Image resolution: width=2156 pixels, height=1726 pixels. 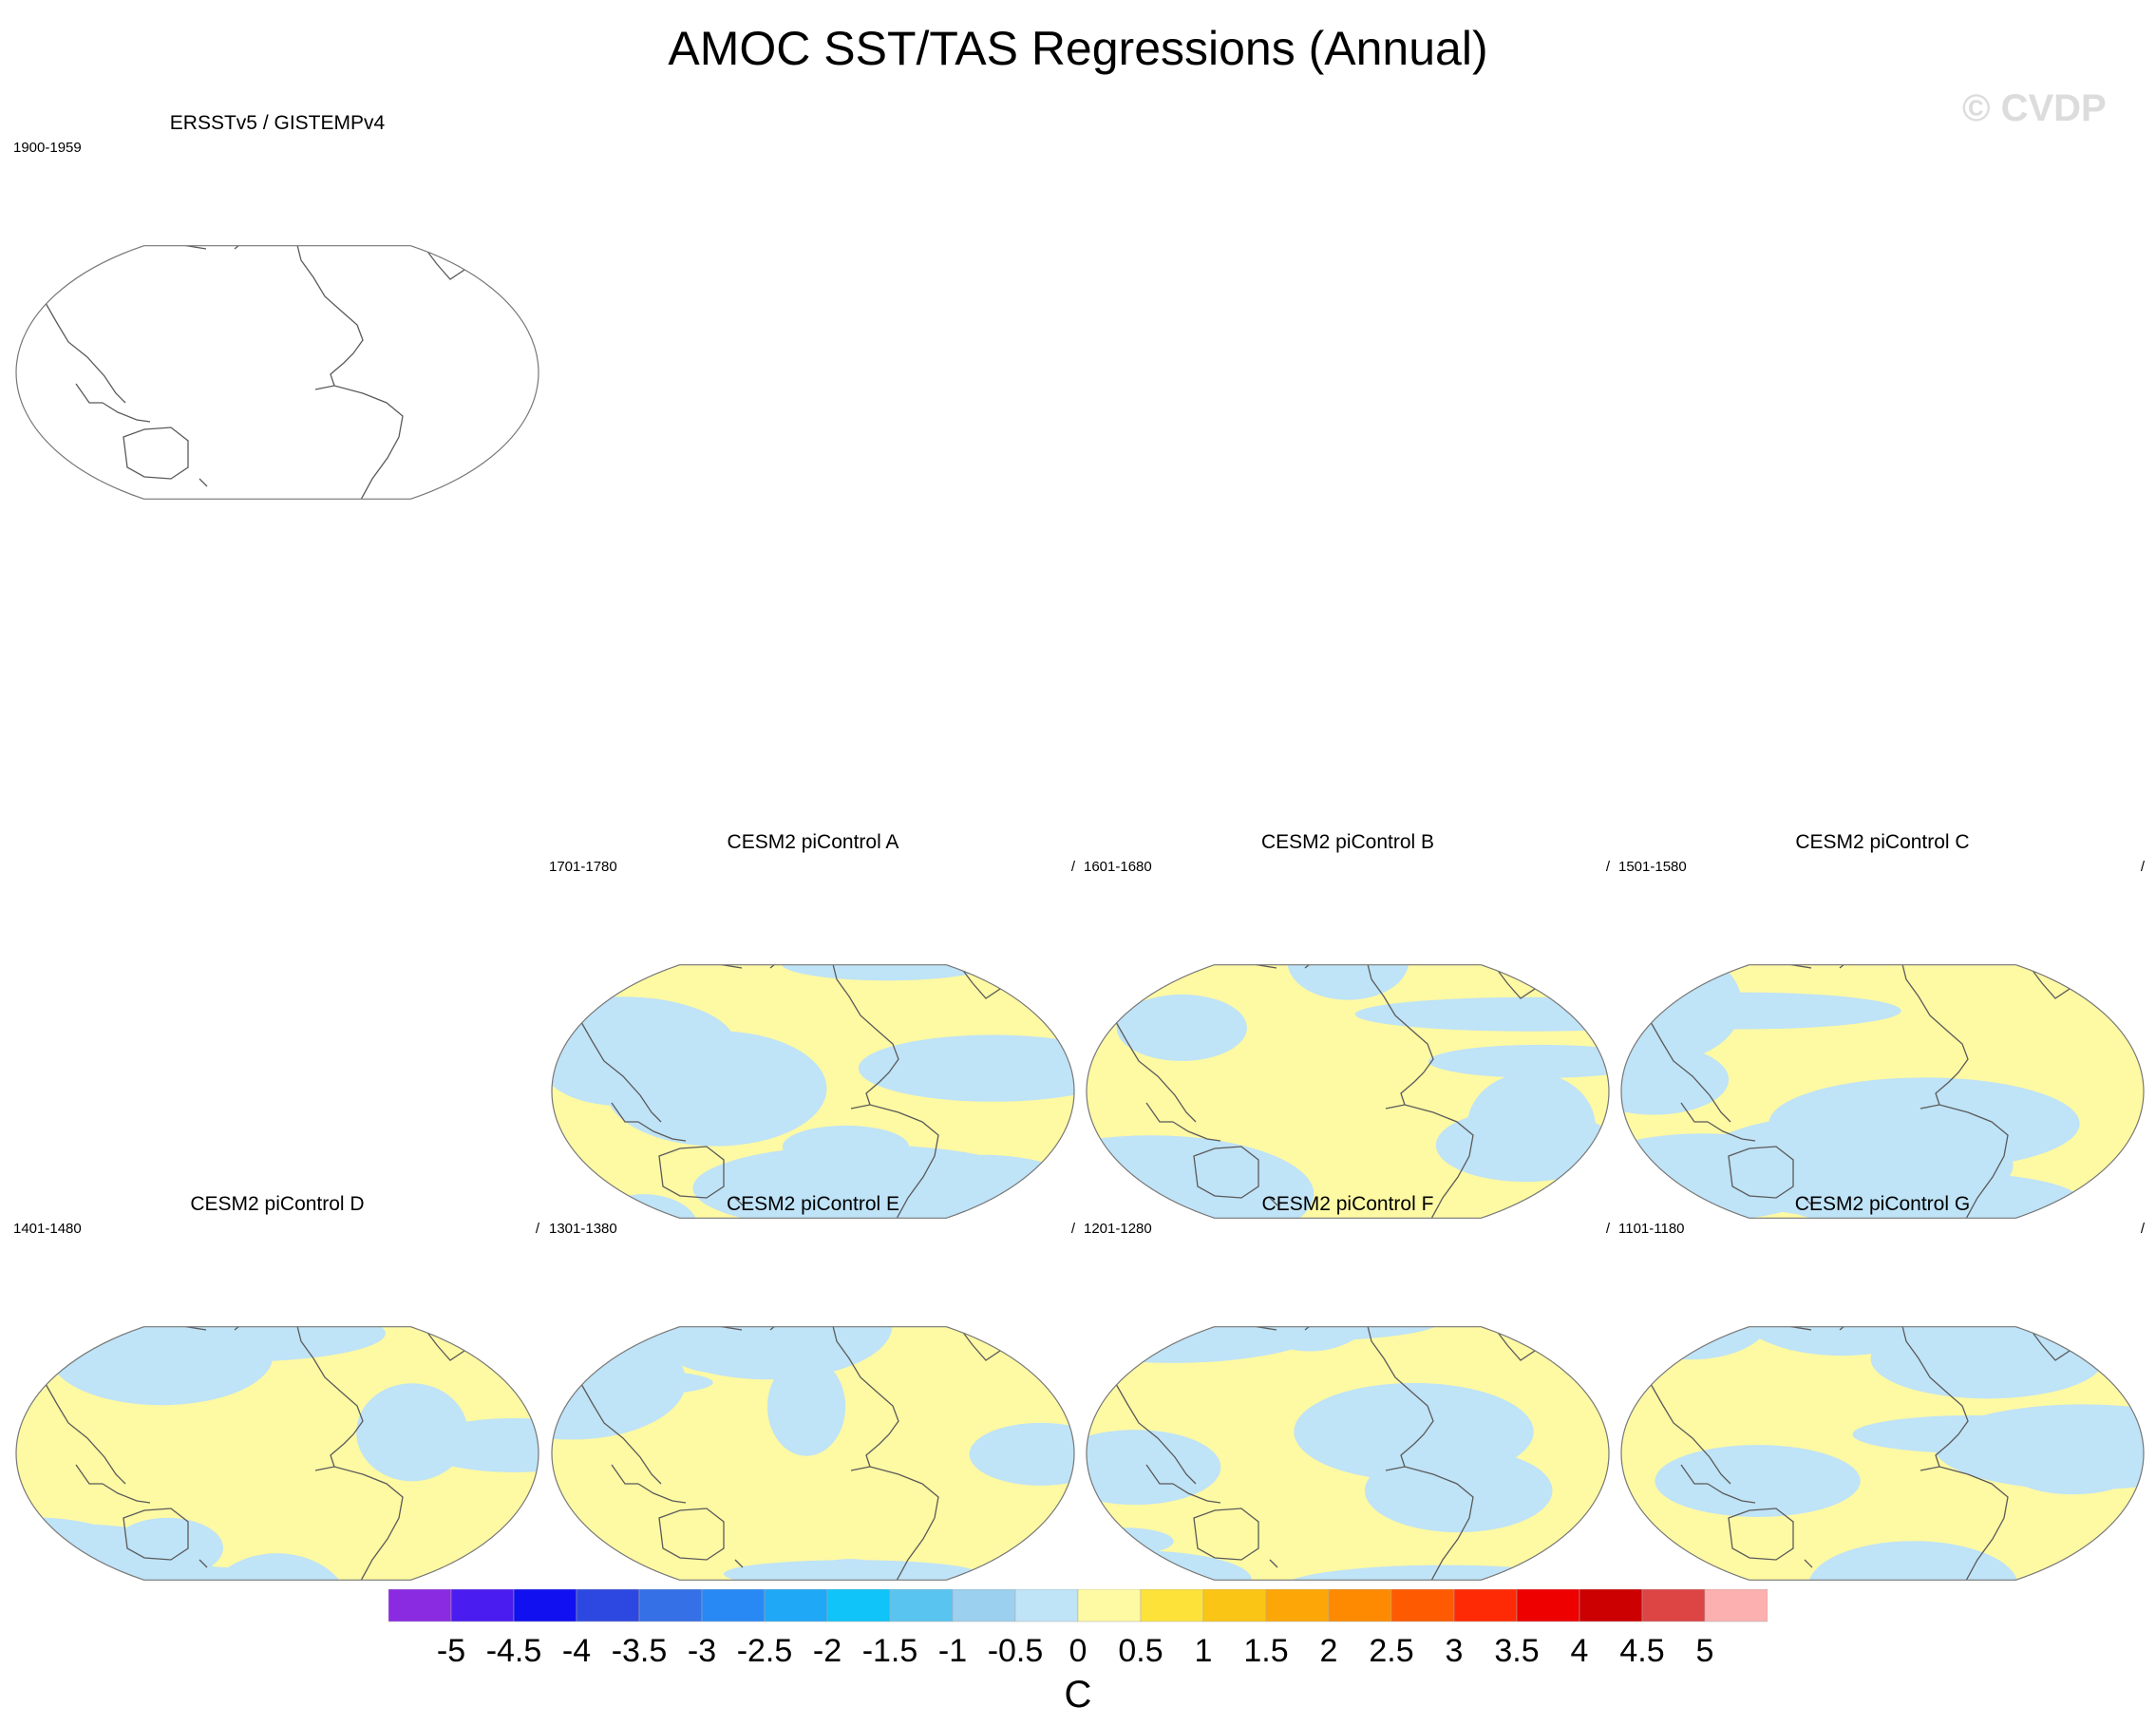 I want to click on colorbar-tick-label: -3, so click(x=702, y=1651).